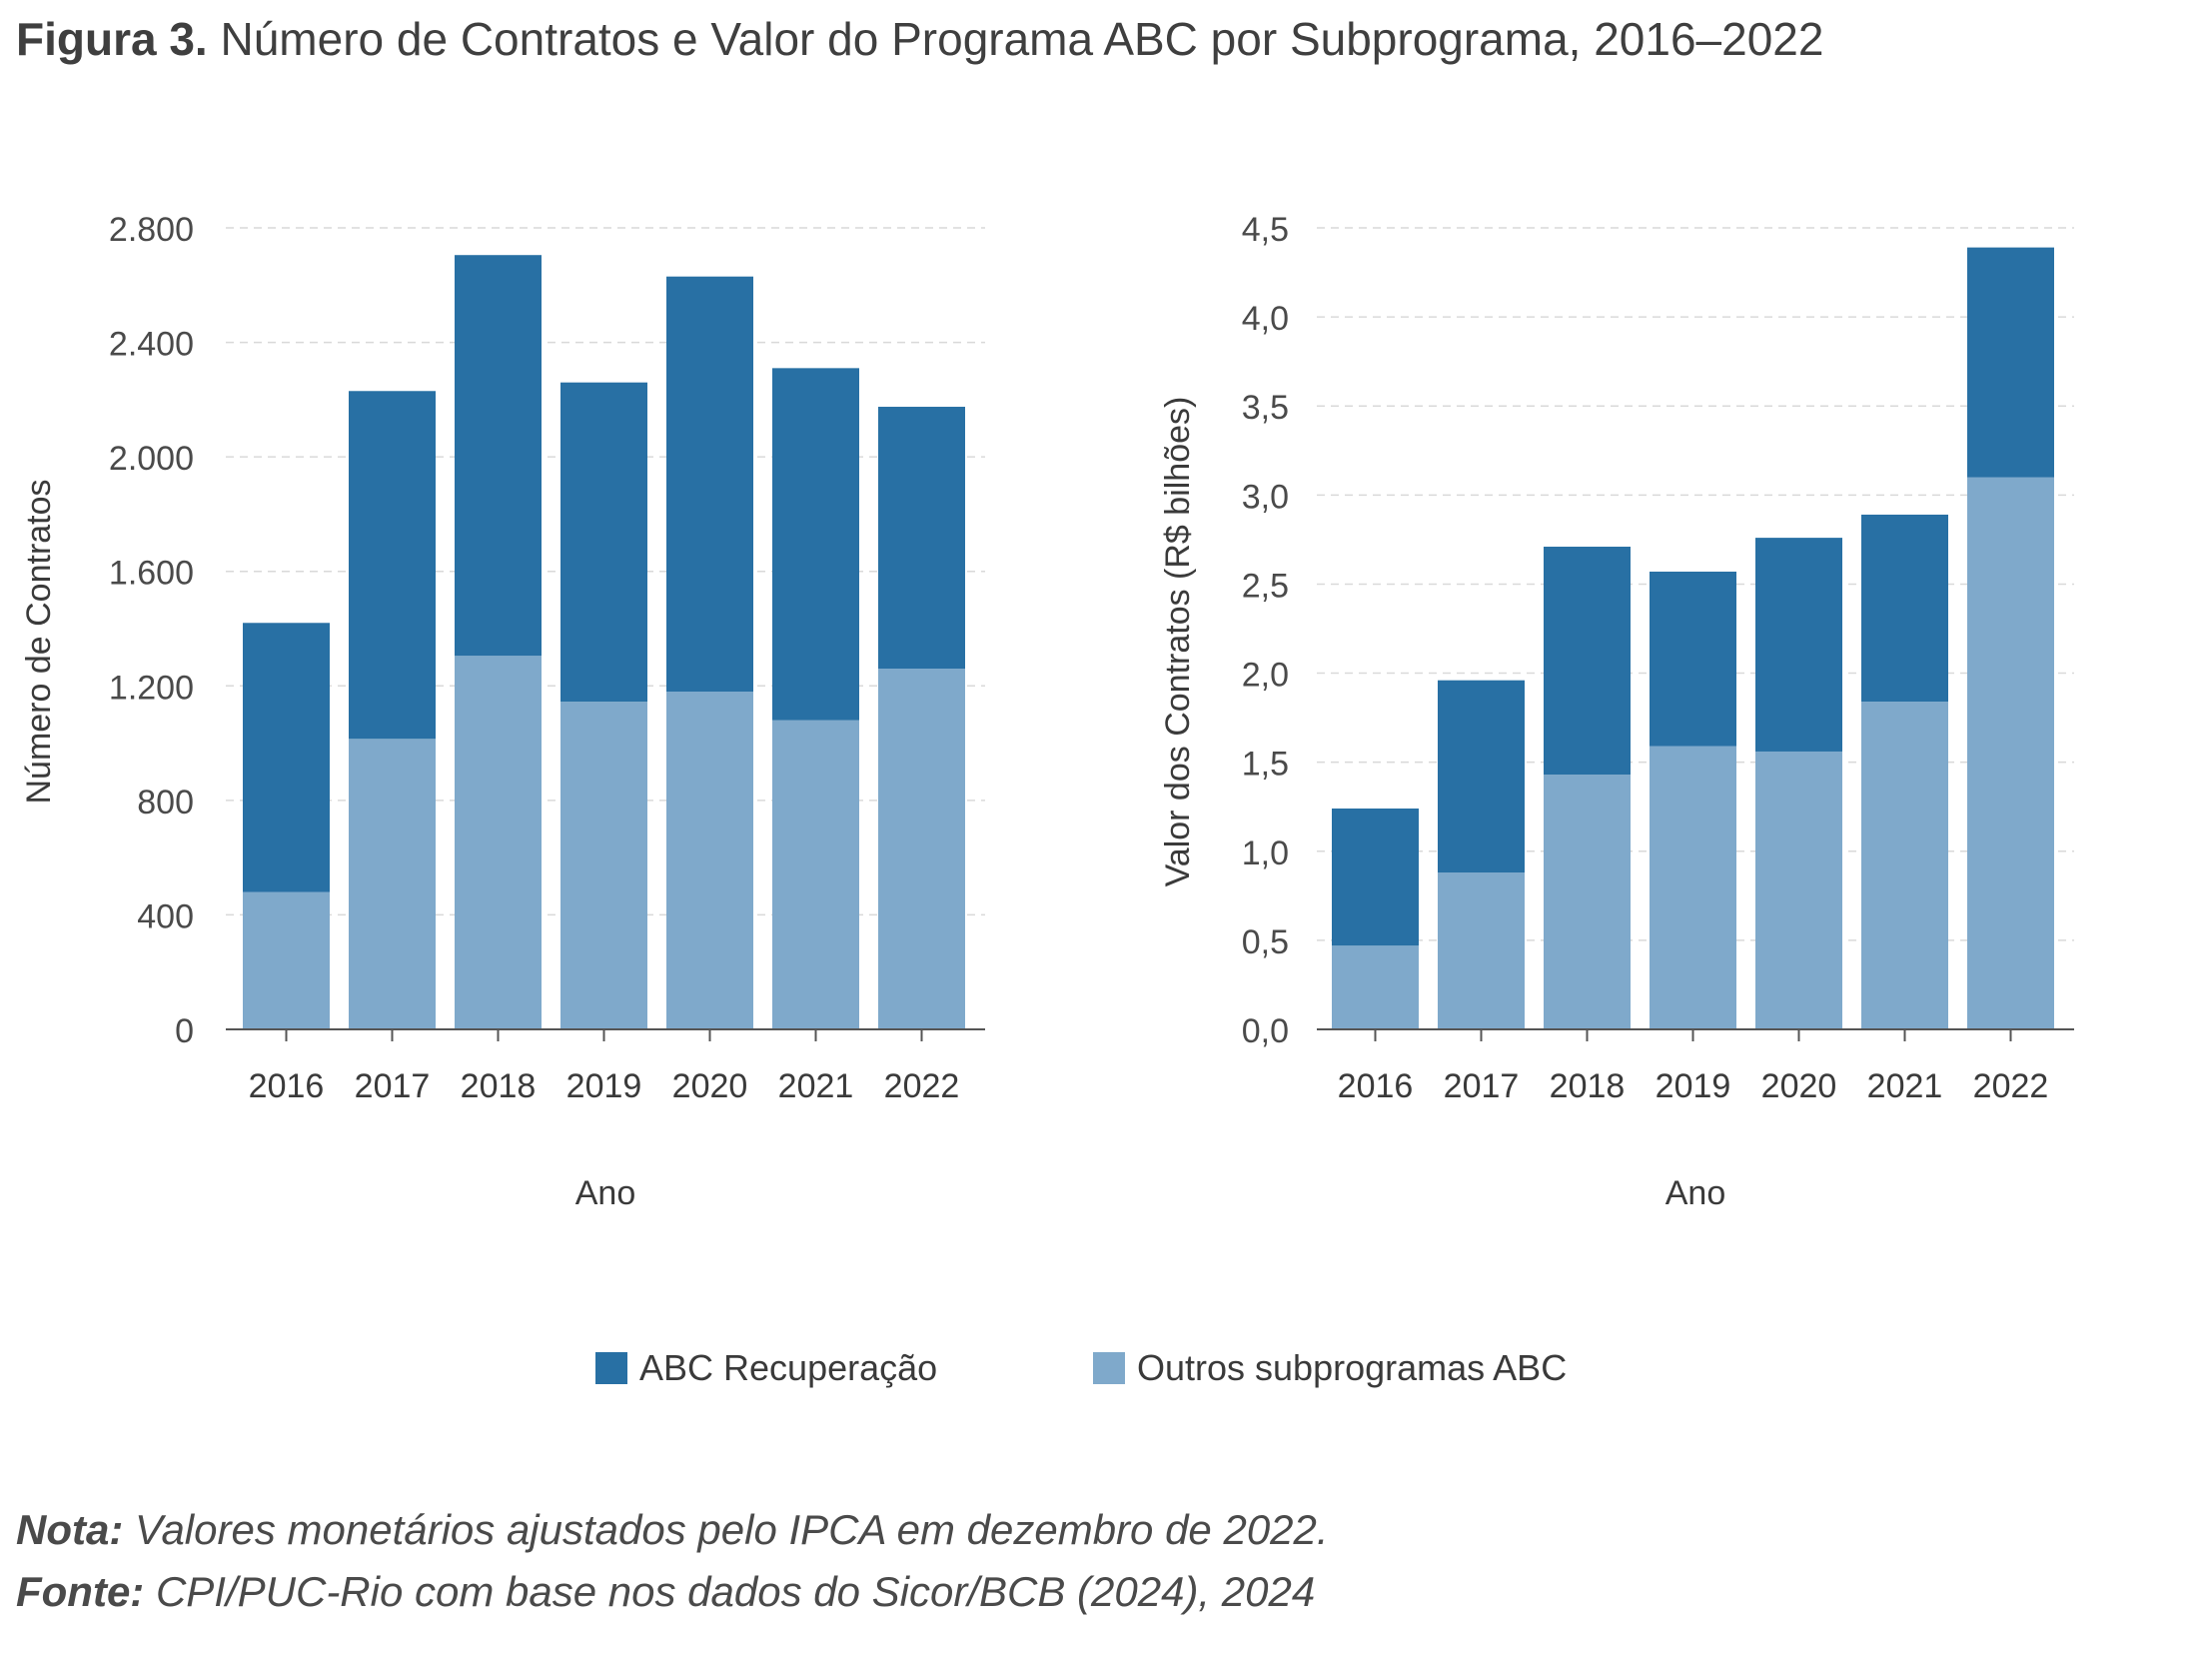 The width and height of the screenshot is (2212, 1655). I want to click on legend-item-outros: Outros subprogramas ABC, so click(1330, 1368).